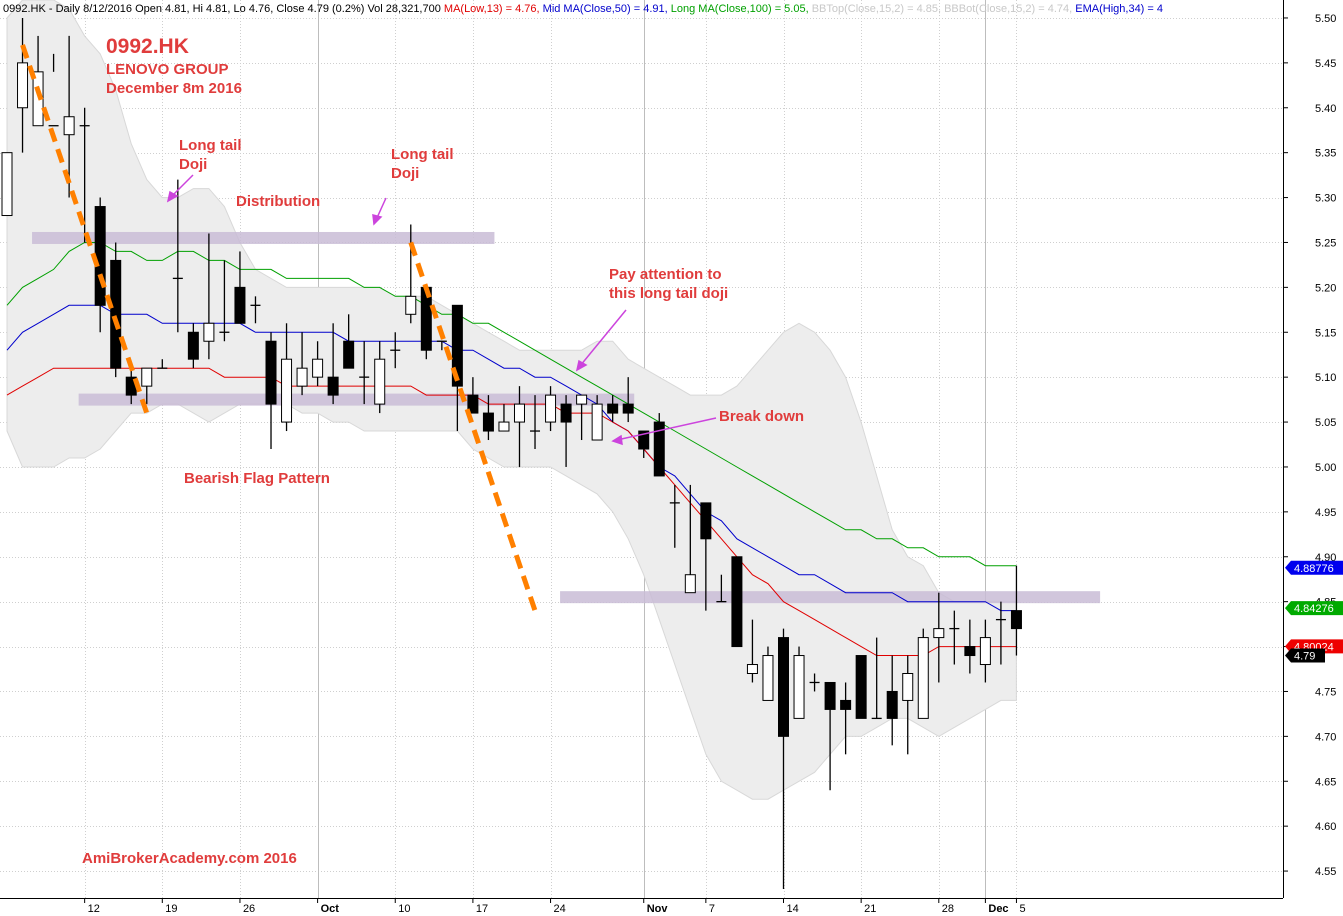  What do you see at coordinates (1325, 423) in the screenshot?
I see `y-tick-label-9: 5.05` at bounding box center [1325, 423].